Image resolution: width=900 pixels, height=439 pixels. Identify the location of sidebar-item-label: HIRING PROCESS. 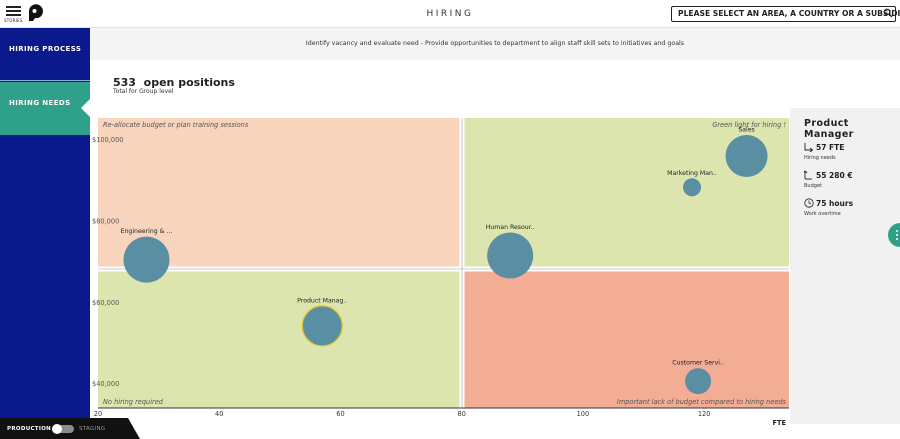
(45, 49).